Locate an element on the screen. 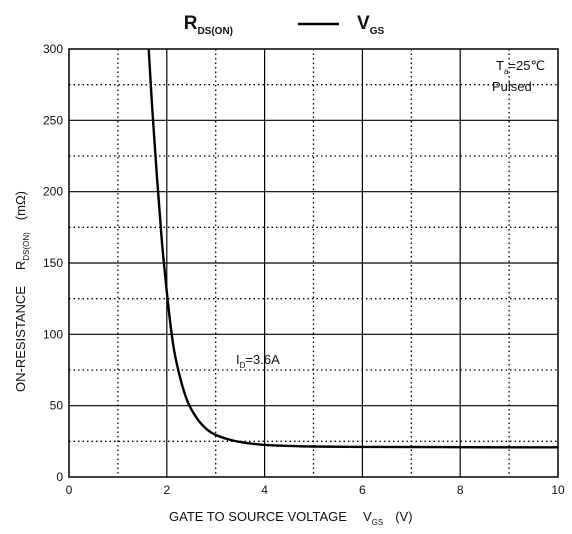 This screenshot has width=572, height=534. x-tick-label: 4 is located at coordinates (264, 490).